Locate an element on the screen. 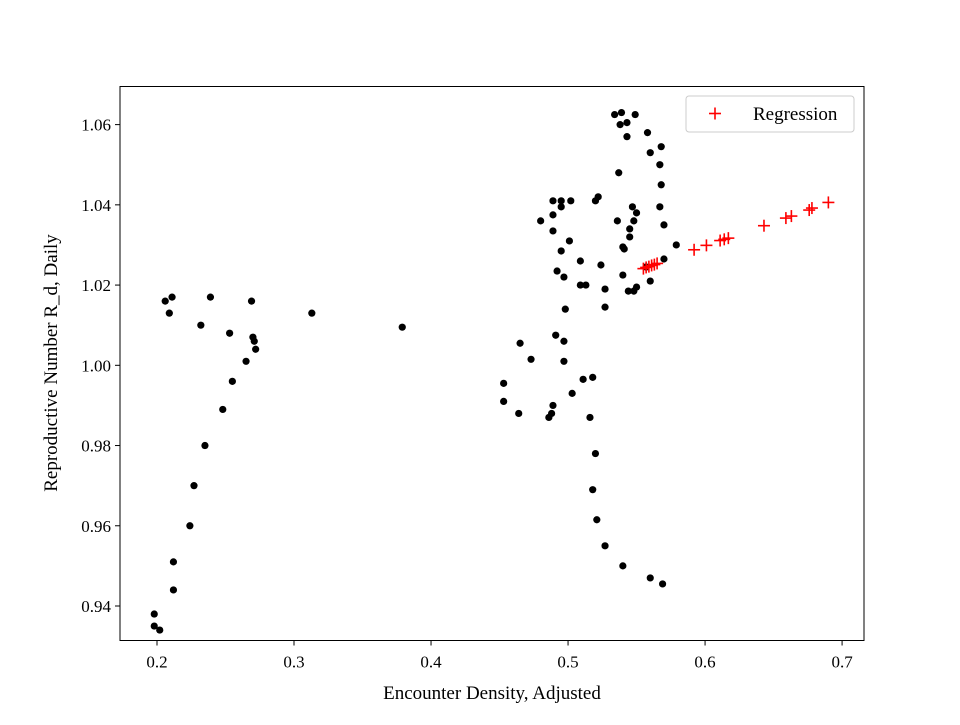 The height and width of the screenshot is (725, 960). y-tick-label: 0.98 is located at coordinates (96, 446).